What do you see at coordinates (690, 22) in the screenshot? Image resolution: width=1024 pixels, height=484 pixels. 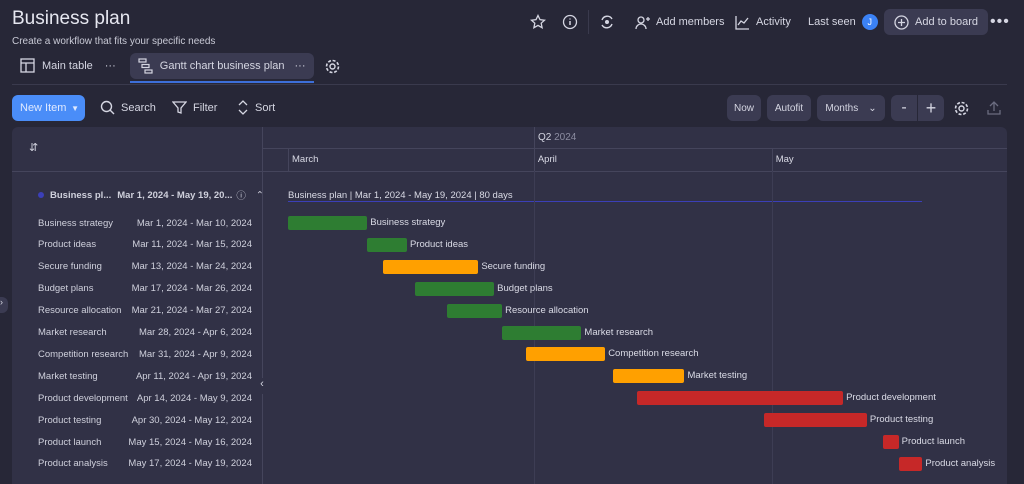 I see `add-members-label: Add members` at bounding box center [690, 22].